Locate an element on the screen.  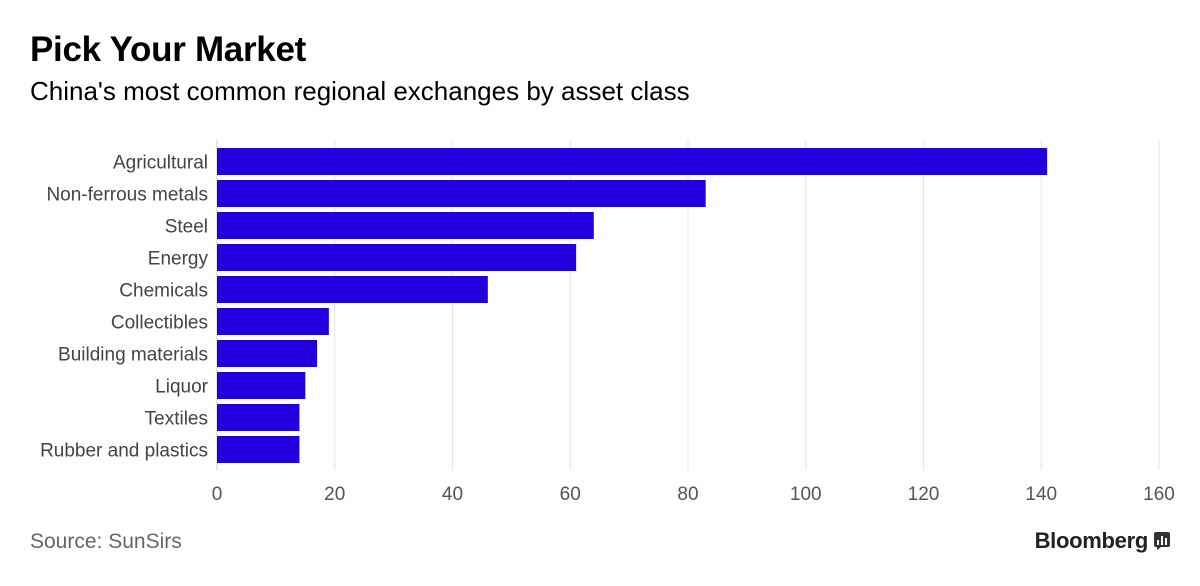
category-label: Non-ferrous metals is located at coordinates (127, 195).